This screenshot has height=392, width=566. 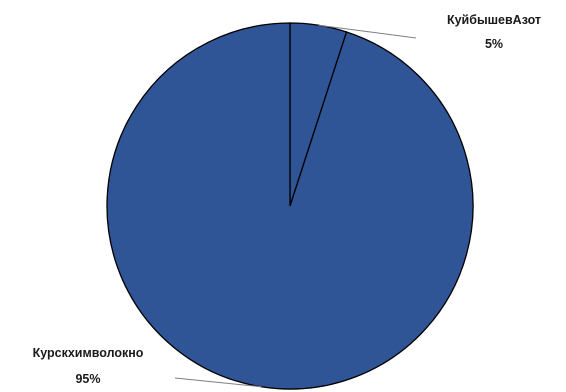 I want to click on leader-line-kurskhimvolokno, so click(x=218, y=382).